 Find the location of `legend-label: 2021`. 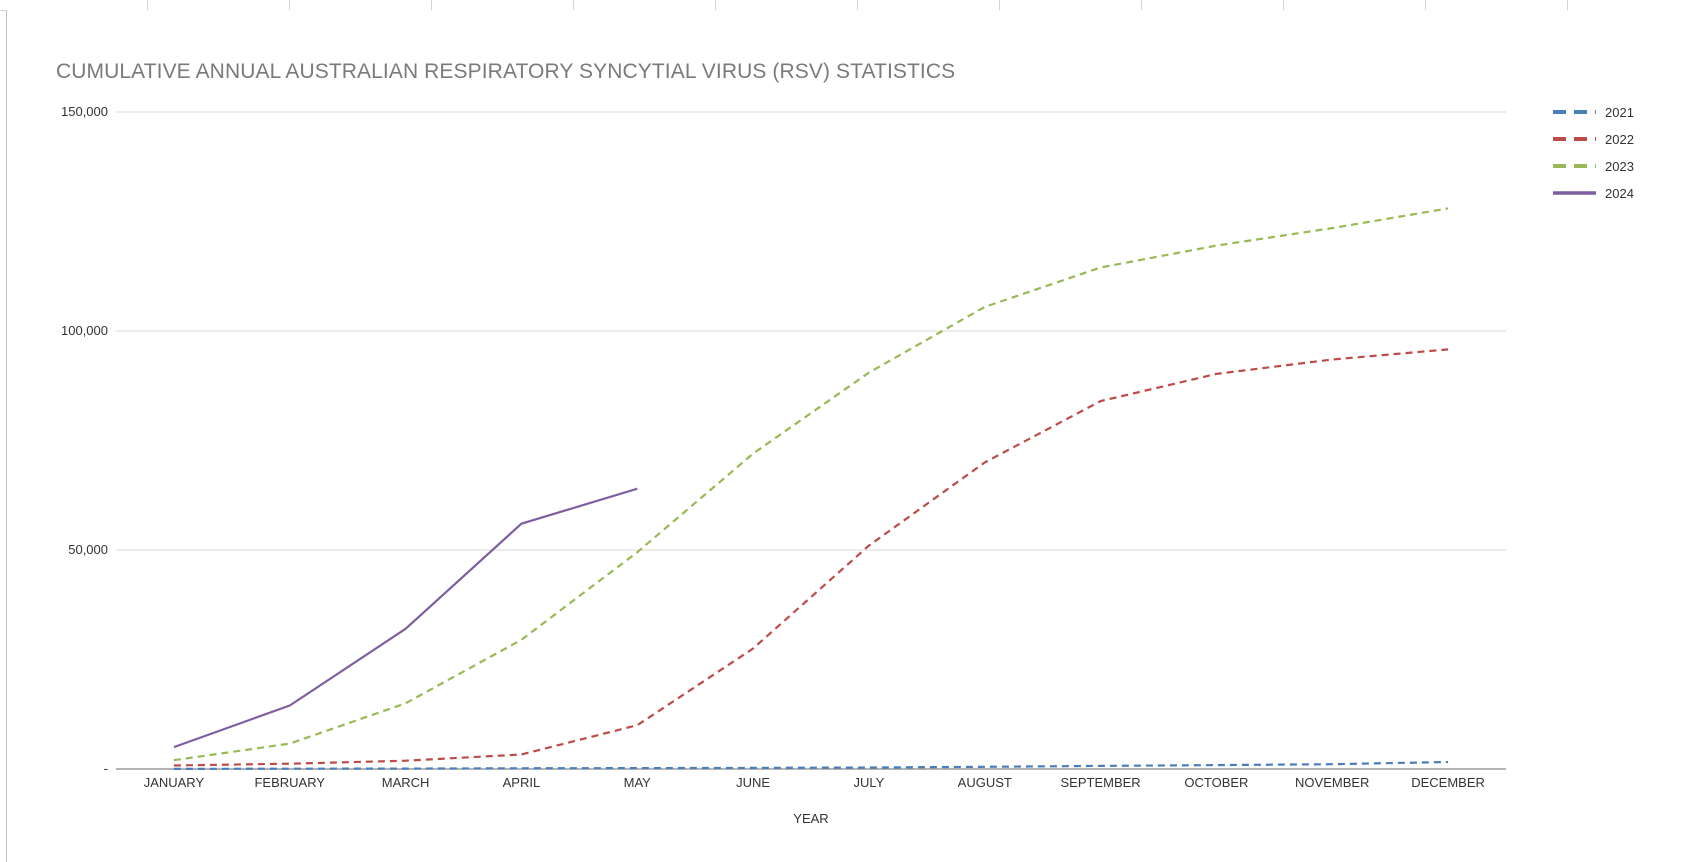

legend-label: 2021 is located at coordinates (1619, 112).